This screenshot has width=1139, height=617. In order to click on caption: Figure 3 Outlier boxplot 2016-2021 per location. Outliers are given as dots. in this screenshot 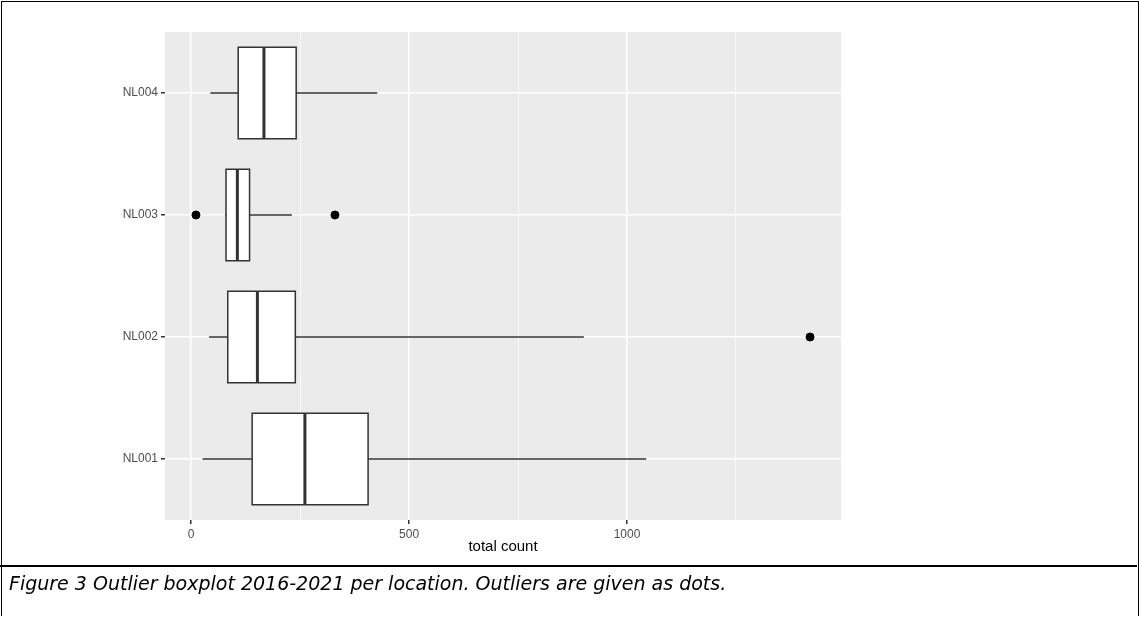, I will do `click(368, 583)`.